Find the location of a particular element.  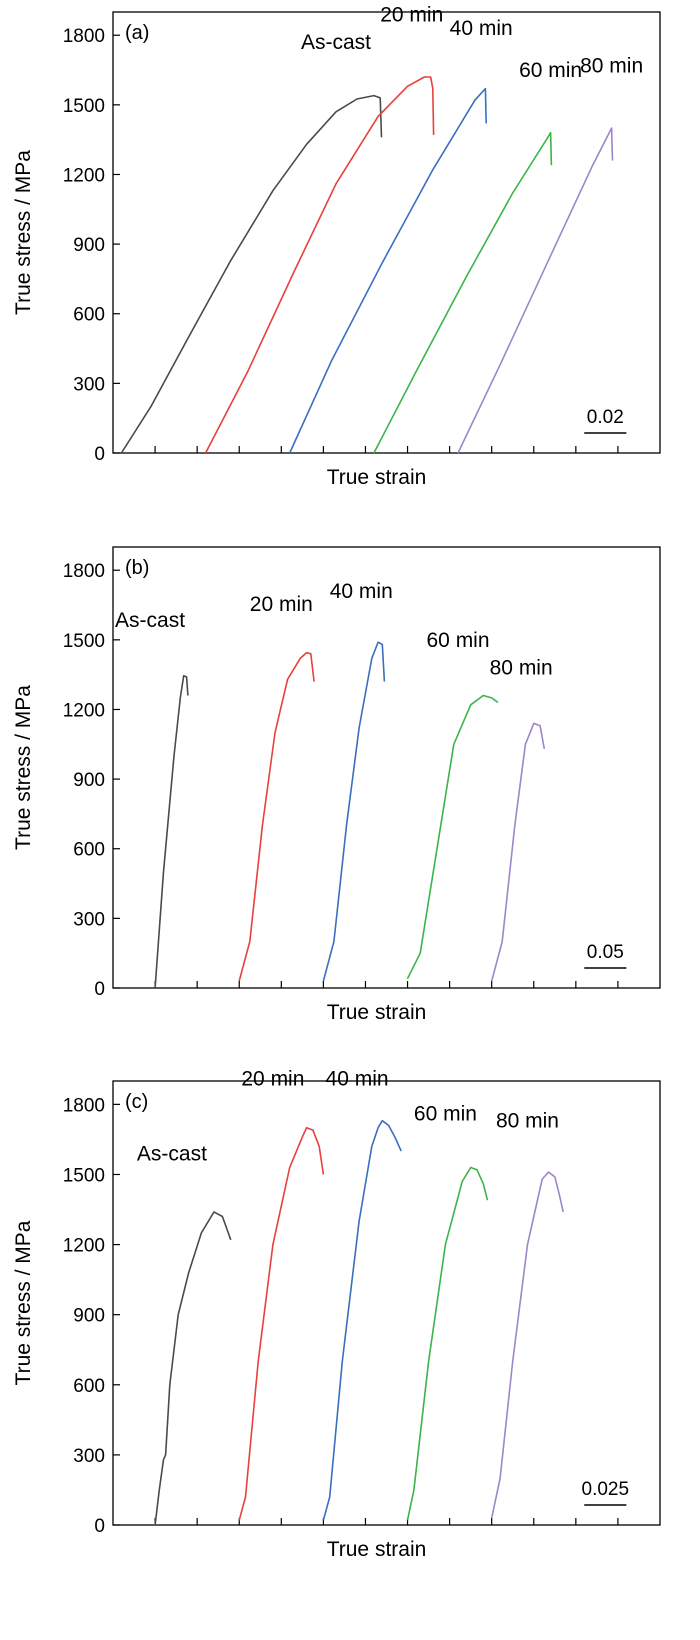

panel-label: (b) is located at coordinates (137, 568).